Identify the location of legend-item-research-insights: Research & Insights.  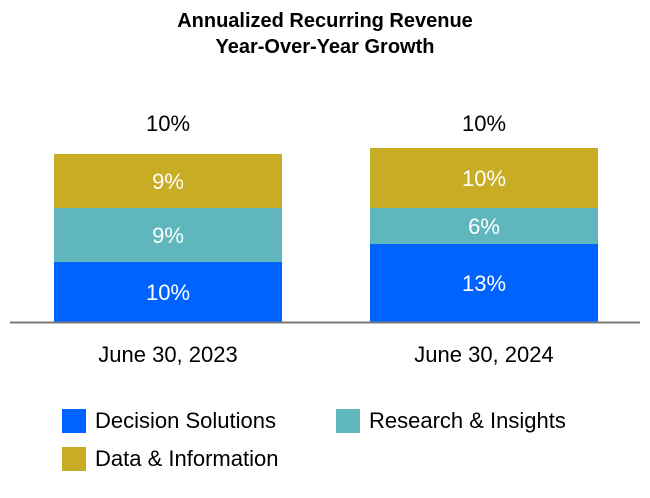
(451, 421).